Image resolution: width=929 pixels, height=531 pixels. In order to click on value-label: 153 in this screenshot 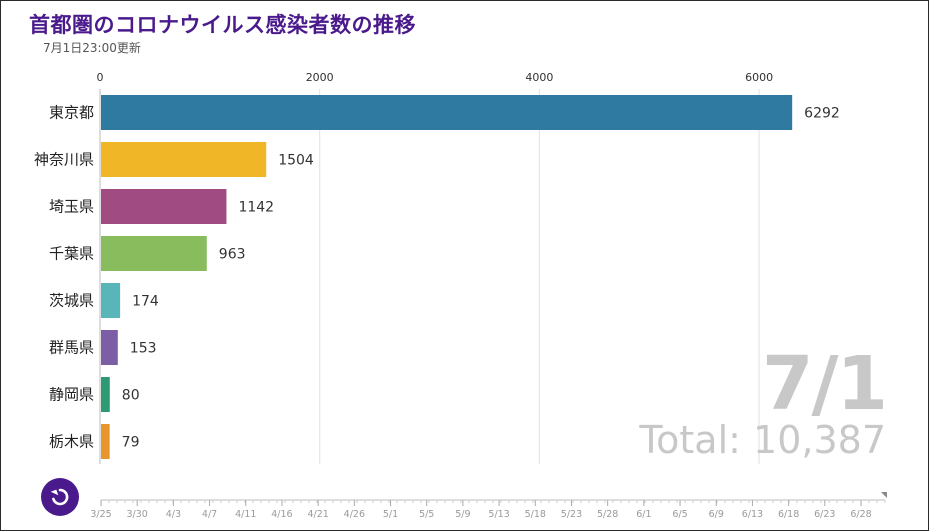, I will do `click(143, 349)`.